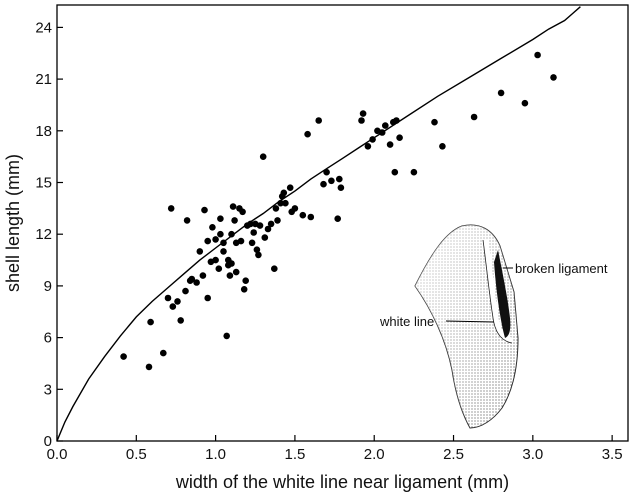 The width and height of the screenshot is (638, 495). What do you see at coordinates (57, 454) in the screenshot?
I see `x-tick-label: 0.0` at bounding box center [57, 454].